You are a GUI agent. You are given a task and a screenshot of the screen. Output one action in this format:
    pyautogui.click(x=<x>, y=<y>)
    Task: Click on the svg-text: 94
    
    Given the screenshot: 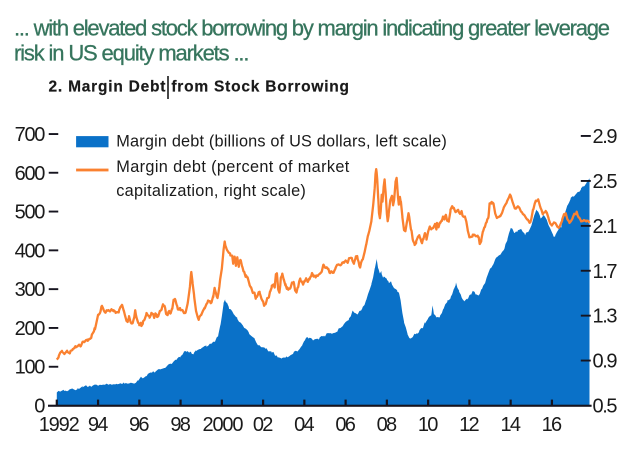 What is the action you would take?
    pyautogui.click(x=98, y=425)
    